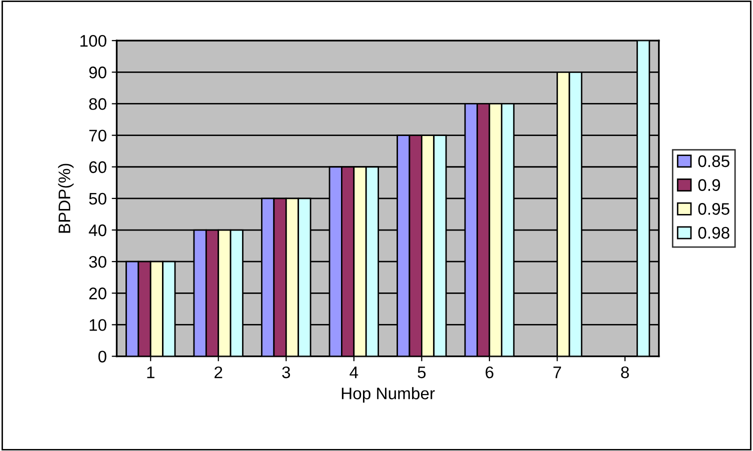 This screenshot has height=451, width=753. What do you see at coordinates (286, 372) in the screenshot?
I see `x-tick-label: 3` at bounding box center [286, 372].